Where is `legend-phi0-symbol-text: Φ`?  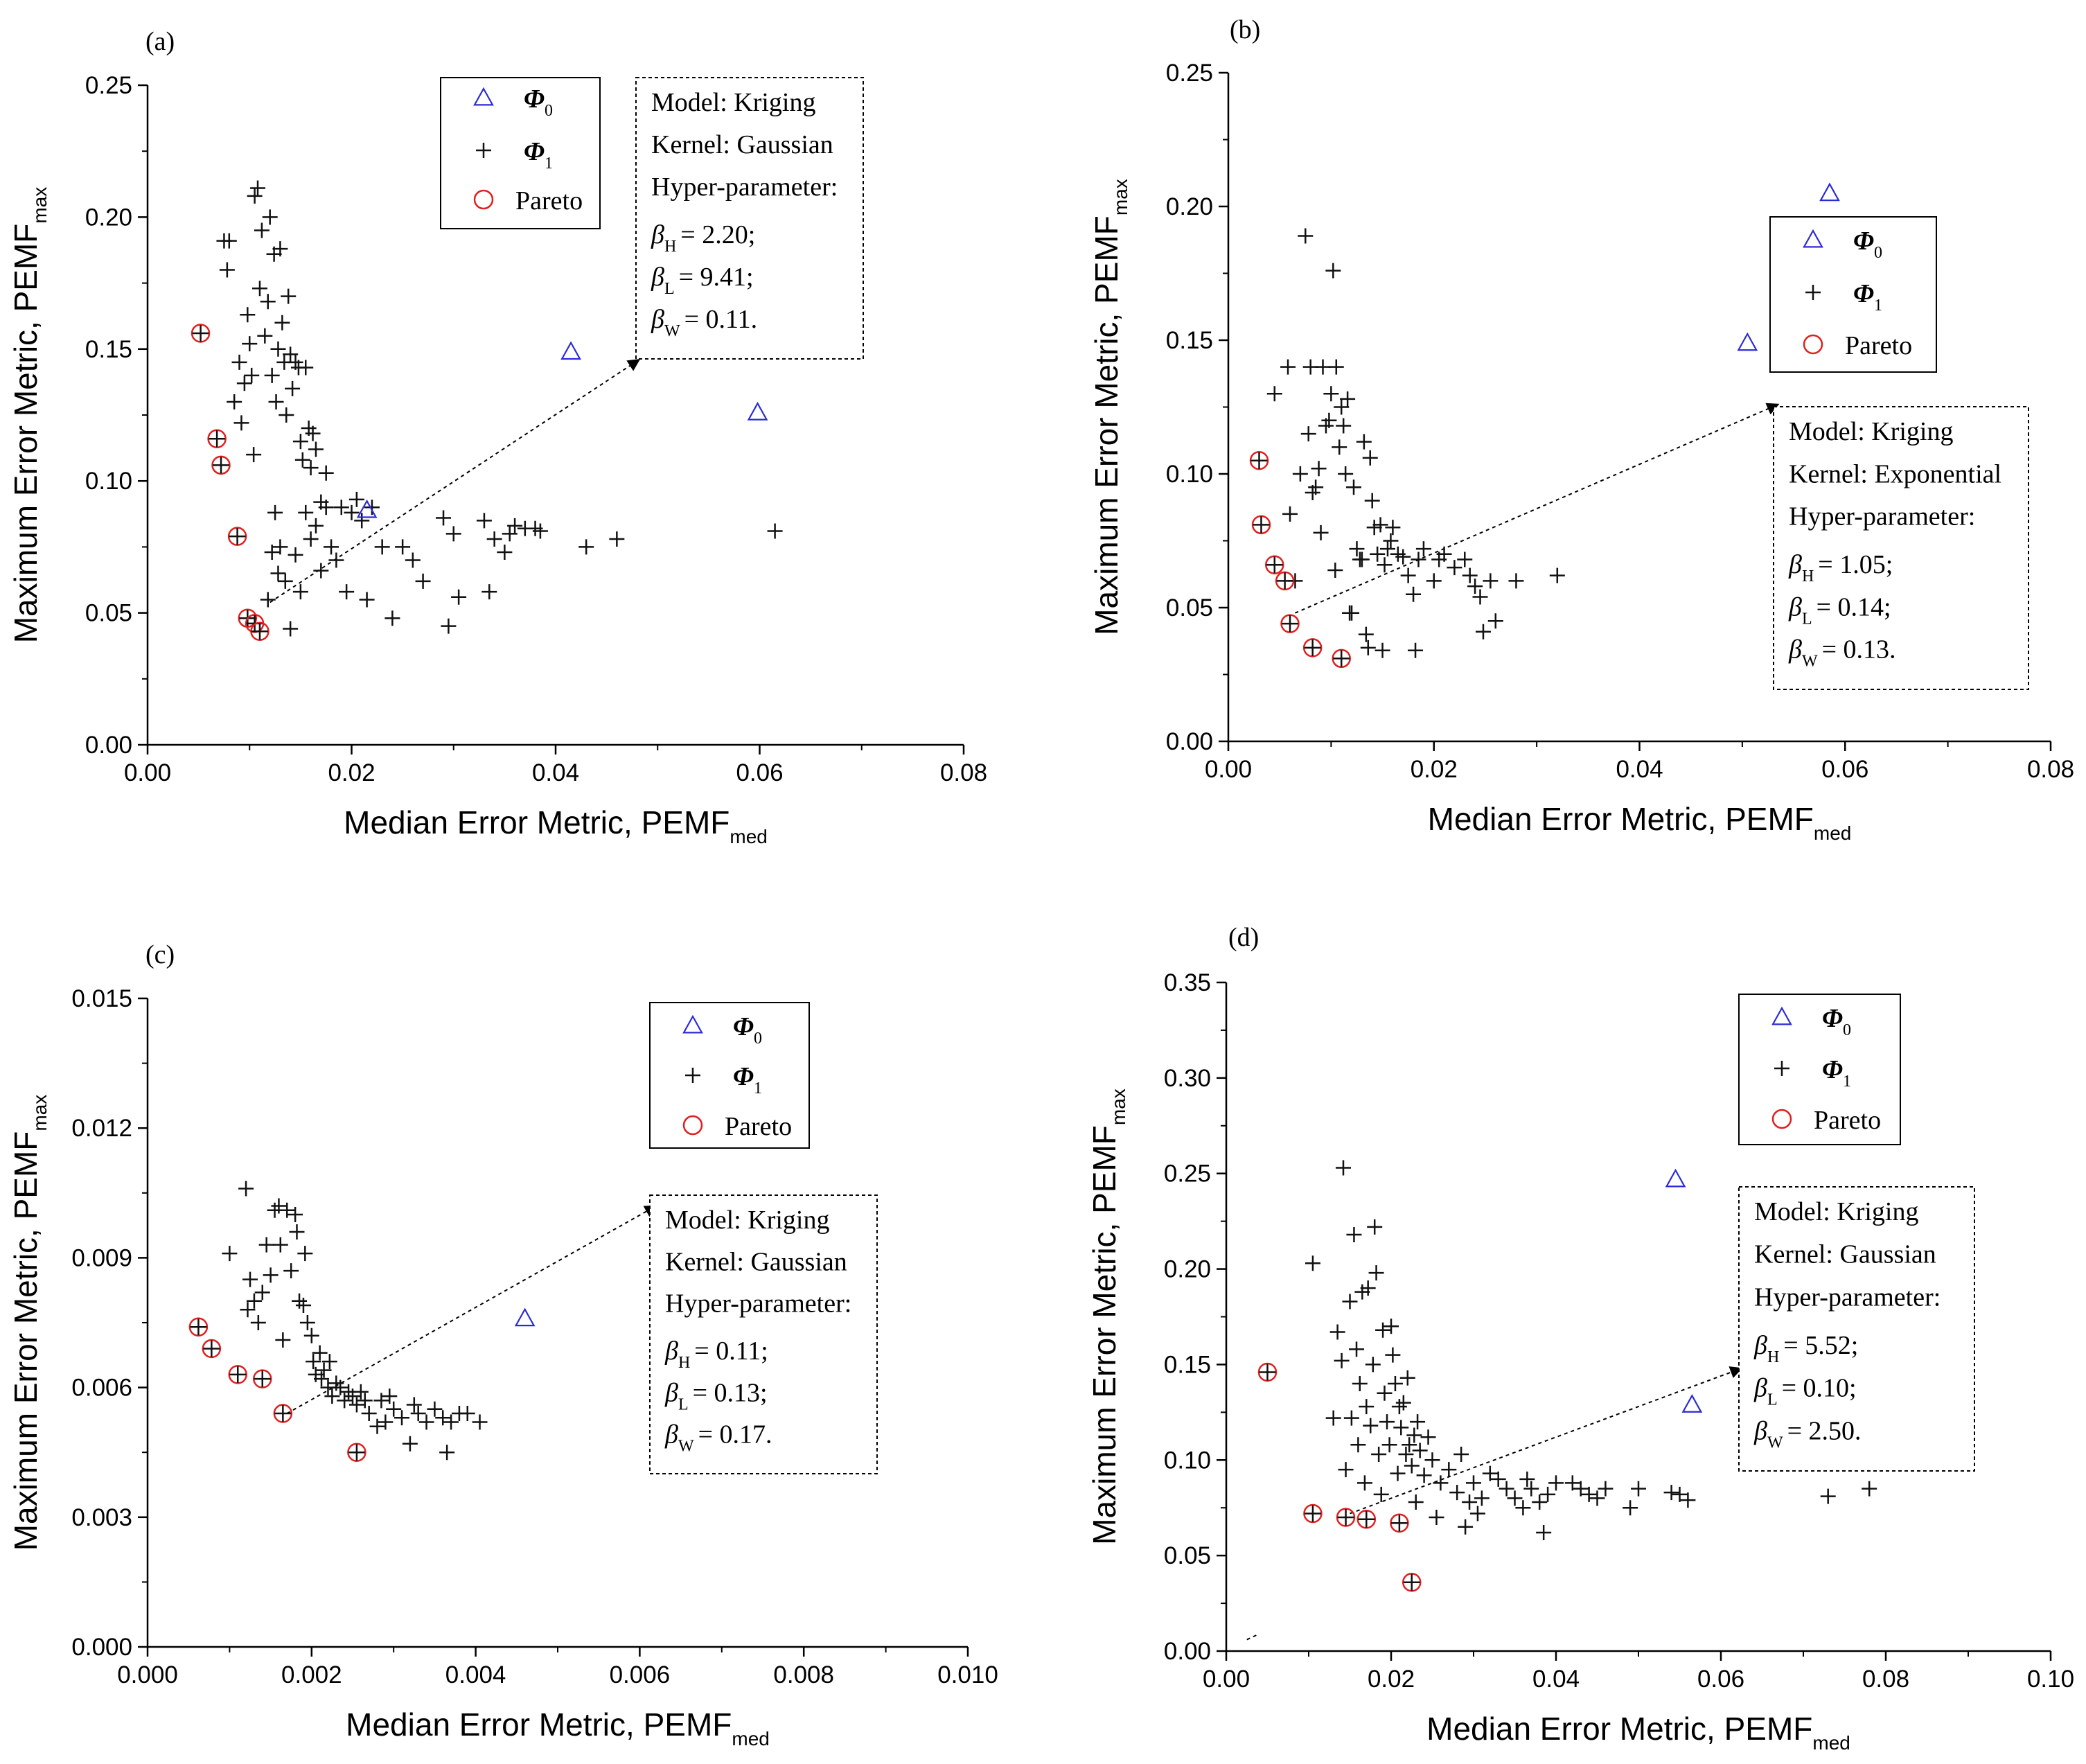
legend-phi0-symbol-text: Φ is located at coordinates (1863, 241).